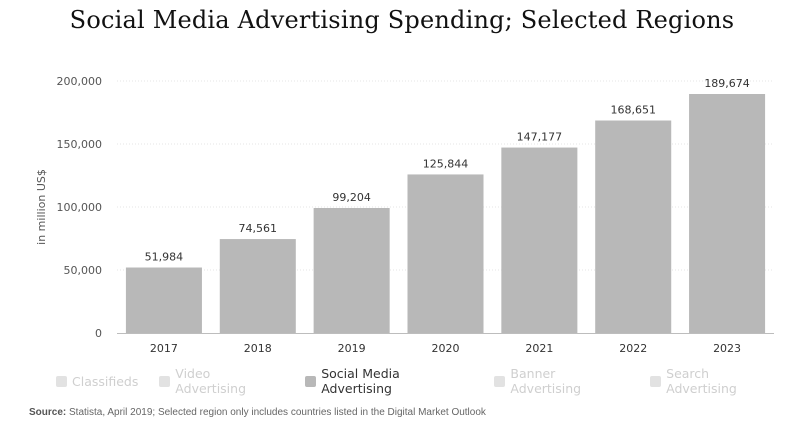 This screenshot has width=804, height=427. Describe the element at coordinates (164, 348) in the screenshot. I see `x-tick-label: 2017` at that location.